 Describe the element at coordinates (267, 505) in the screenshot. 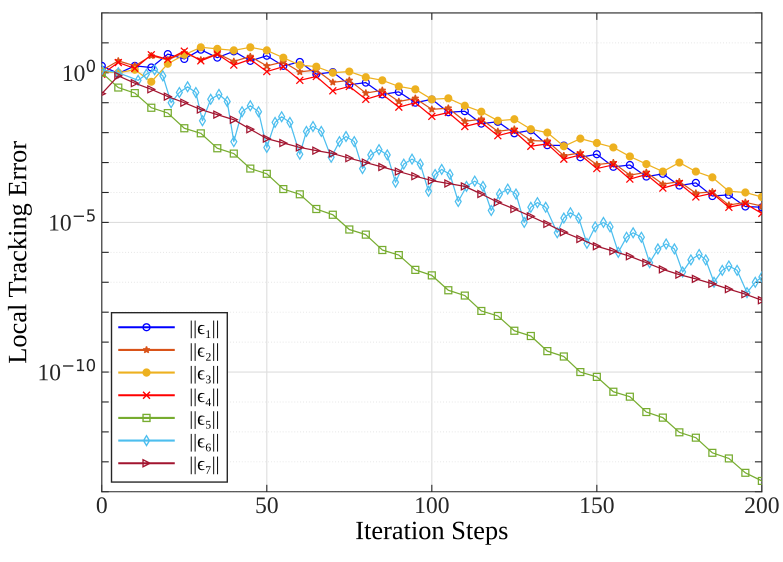

I see `x-tick-label: 50` at that location.